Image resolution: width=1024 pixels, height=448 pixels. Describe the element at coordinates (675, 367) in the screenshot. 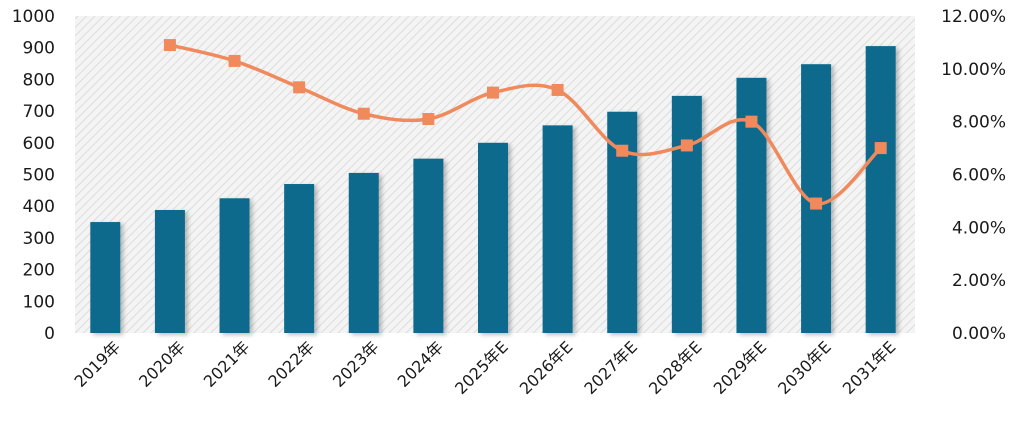

I see `x-tick-label: 2028年E` at that location.